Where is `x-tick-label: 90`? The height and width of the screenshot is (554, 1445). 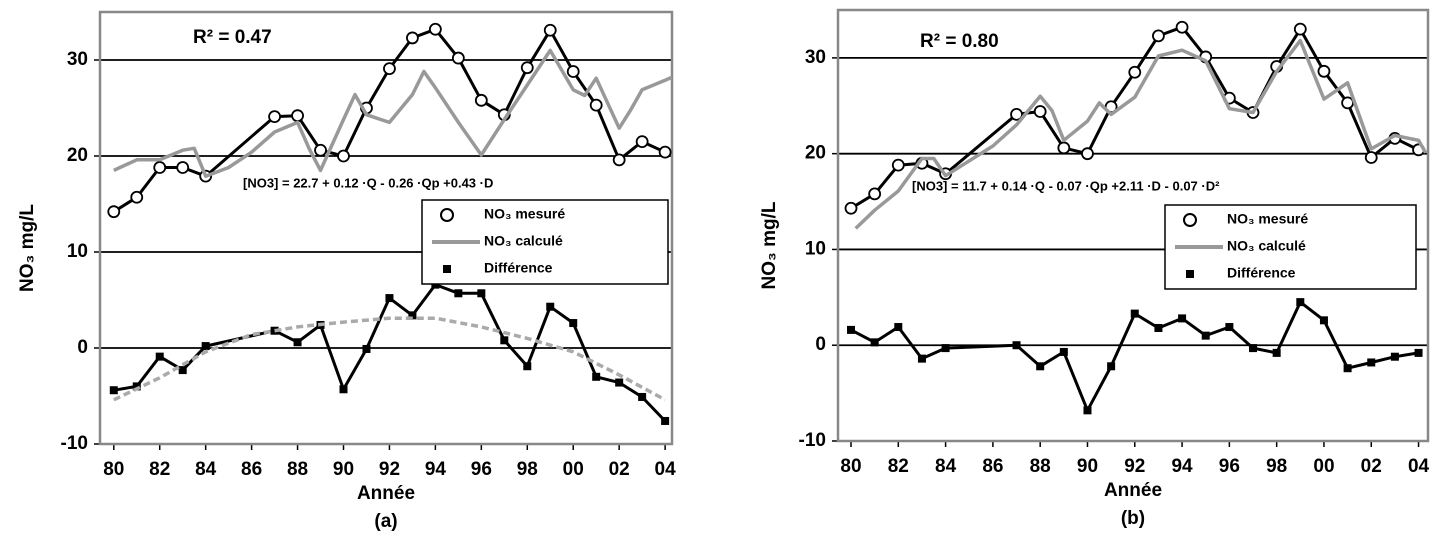 x-tick-label: 90 is located at coordinates (1087, 466).